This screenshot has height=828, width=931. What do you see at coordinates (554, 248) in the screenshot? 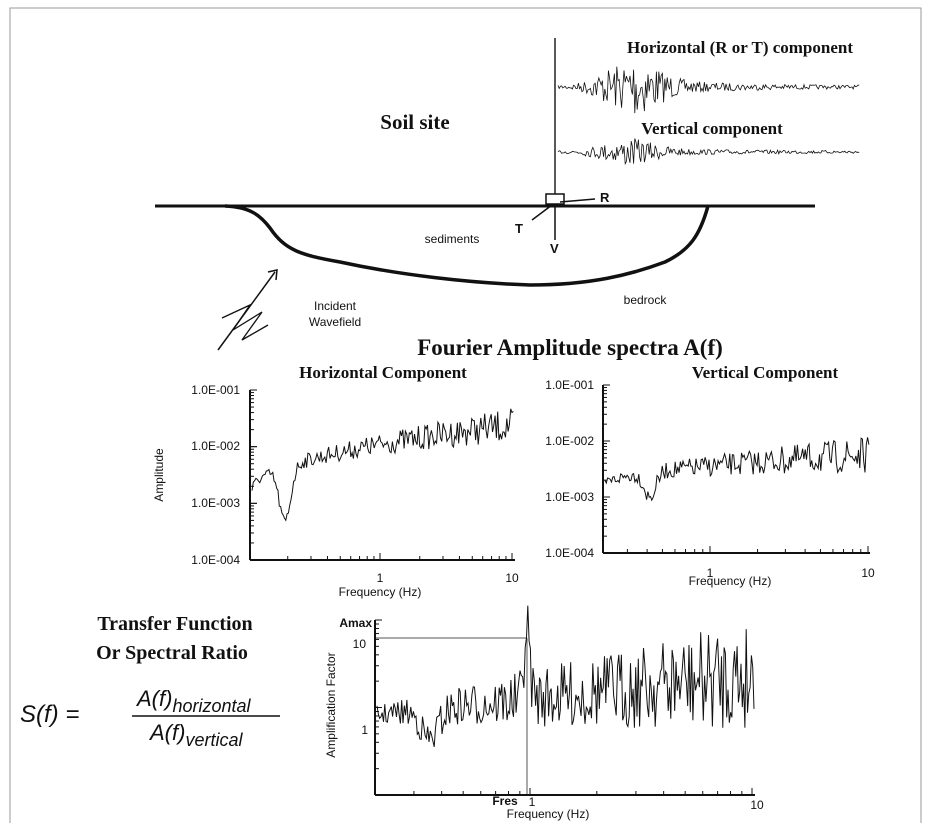
I see `axis-v: V` at bounding box center [554, 248].